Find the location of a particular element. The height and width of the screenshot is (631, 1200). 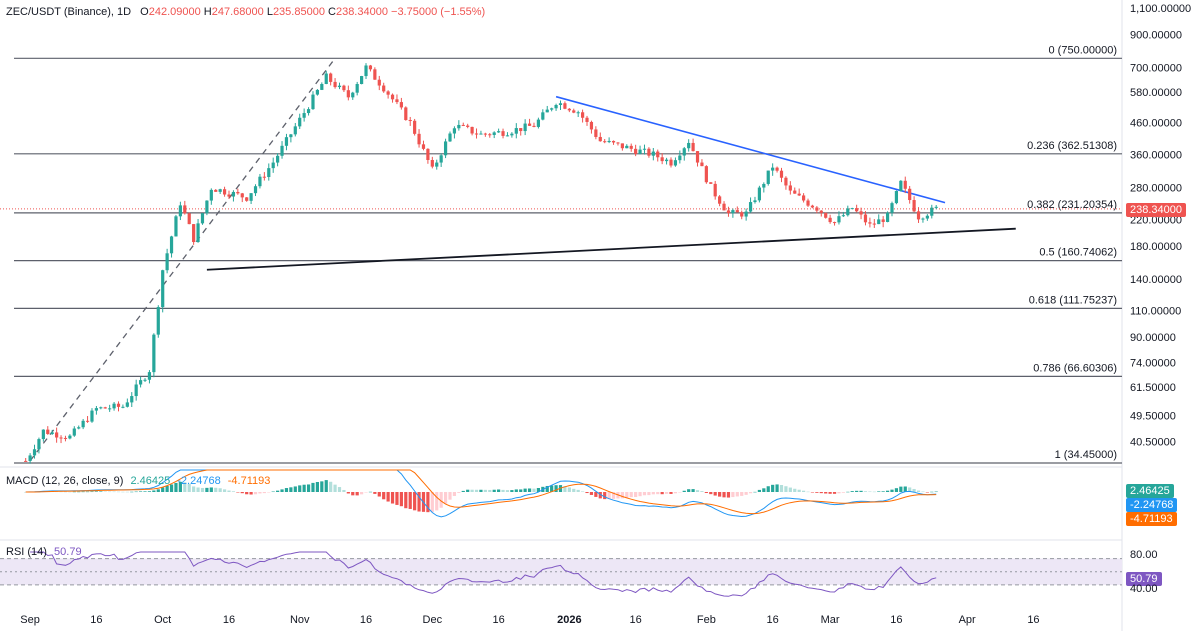

rsi-tag: 50.79 is located at coordinates (1144, 579).